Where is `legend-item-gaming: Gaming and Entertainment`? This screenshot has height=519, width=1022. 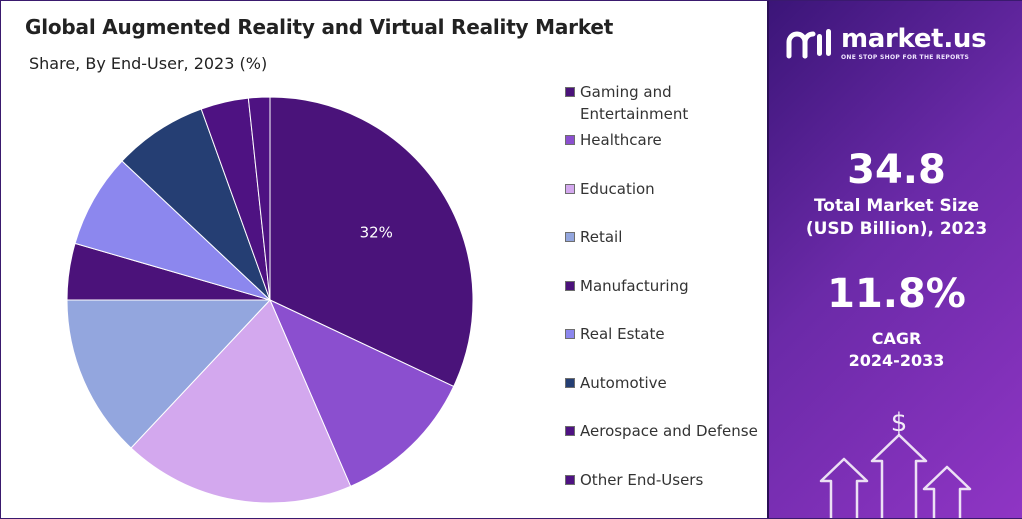
legend-item-gaming: Gaming and Entertainment is located at coordinates (626, 103).